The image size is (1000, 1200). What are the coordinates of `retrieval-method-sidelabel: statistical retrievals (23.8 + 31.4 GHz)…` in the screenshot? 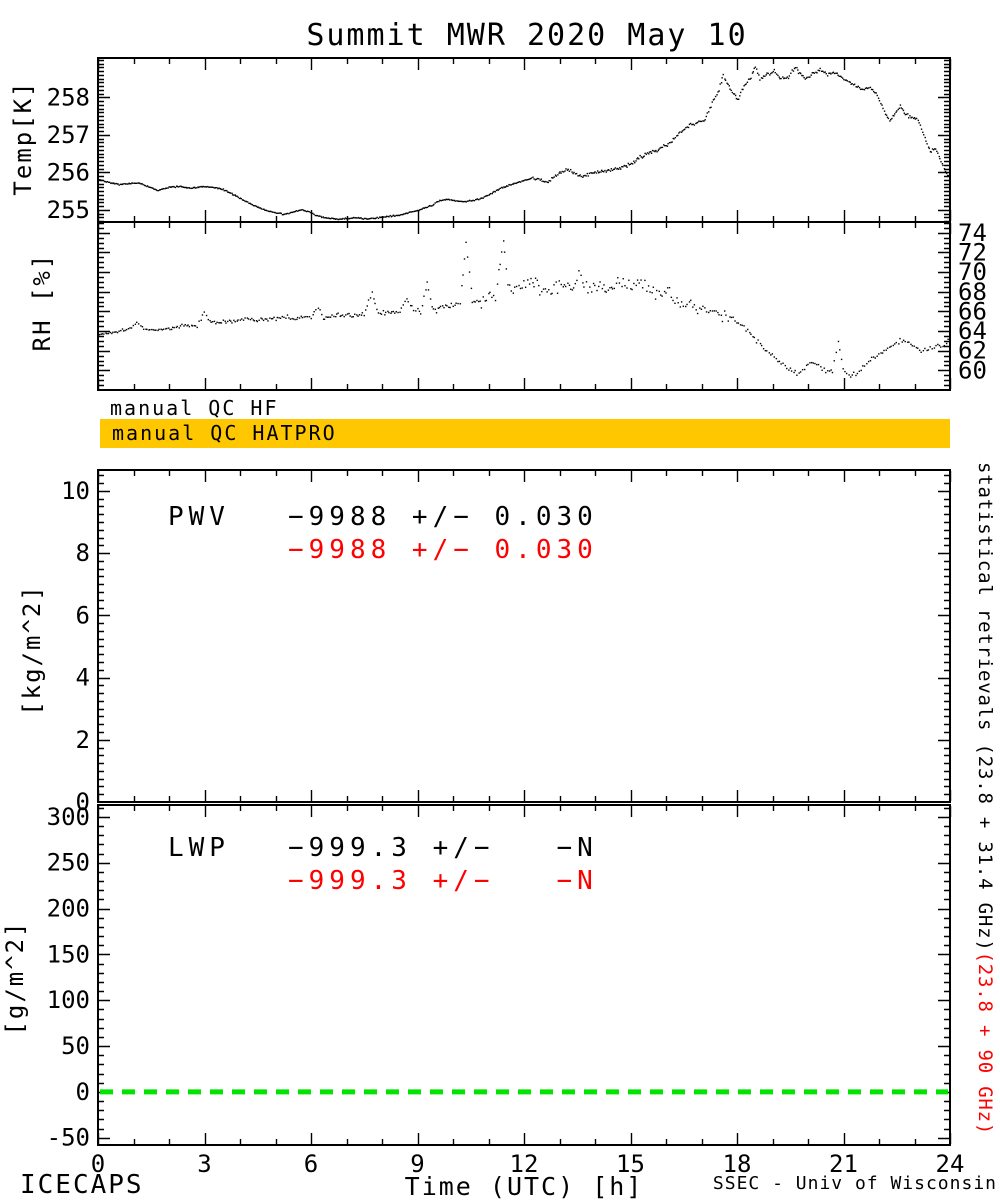 It's located at (985, 822).